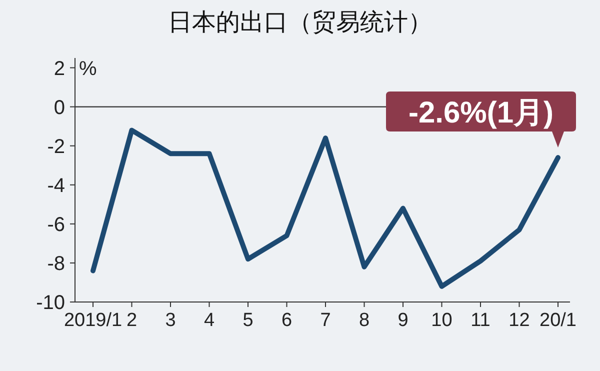 This screenshot has height=371, width=600. Describe the element at coordinates (519, 320) in the screenshot. I see `x-tick-label: 12` at that location.